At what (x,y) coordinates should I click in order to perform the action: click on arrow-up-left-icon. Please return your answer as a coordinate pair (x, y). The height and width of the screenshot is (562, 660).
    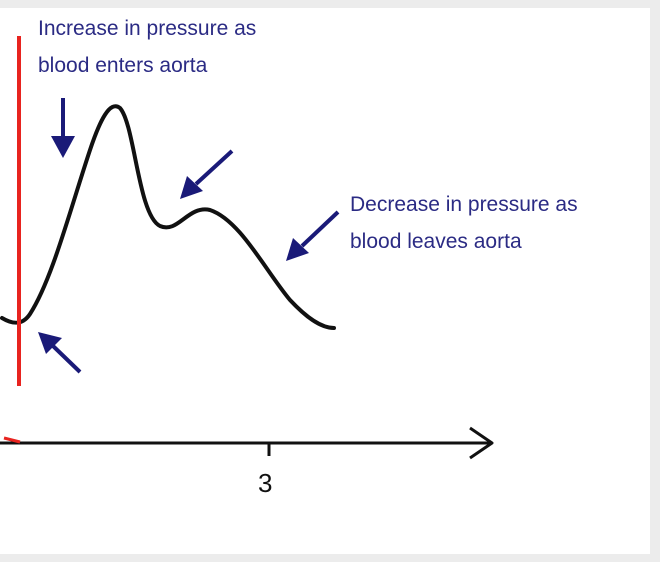
    Looking at the image, I should click on (60, 353).